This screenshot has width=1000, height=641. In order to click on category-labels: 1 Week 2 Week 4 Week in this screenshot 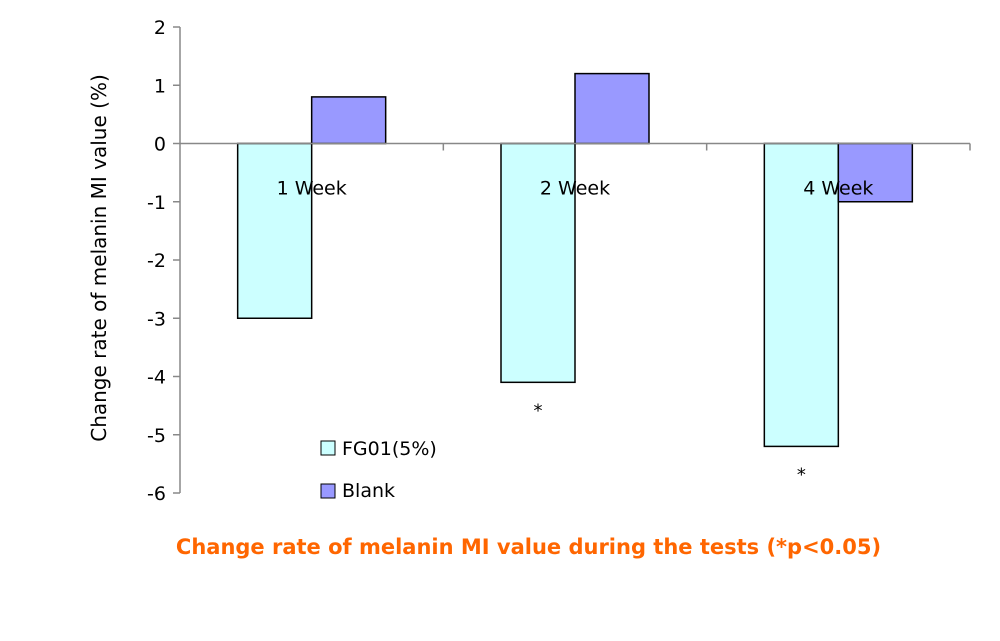, I will do `click(575, 189)`.